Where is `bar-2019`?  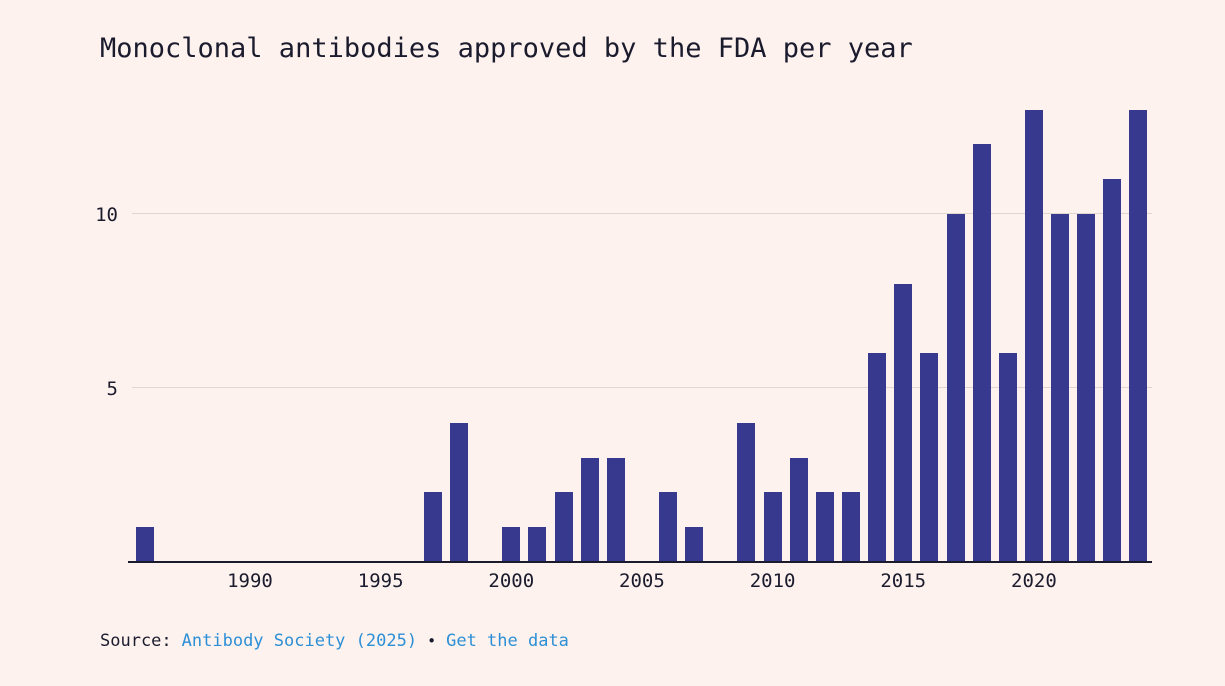
bar-2019 is located at coordinates (1007, 457).